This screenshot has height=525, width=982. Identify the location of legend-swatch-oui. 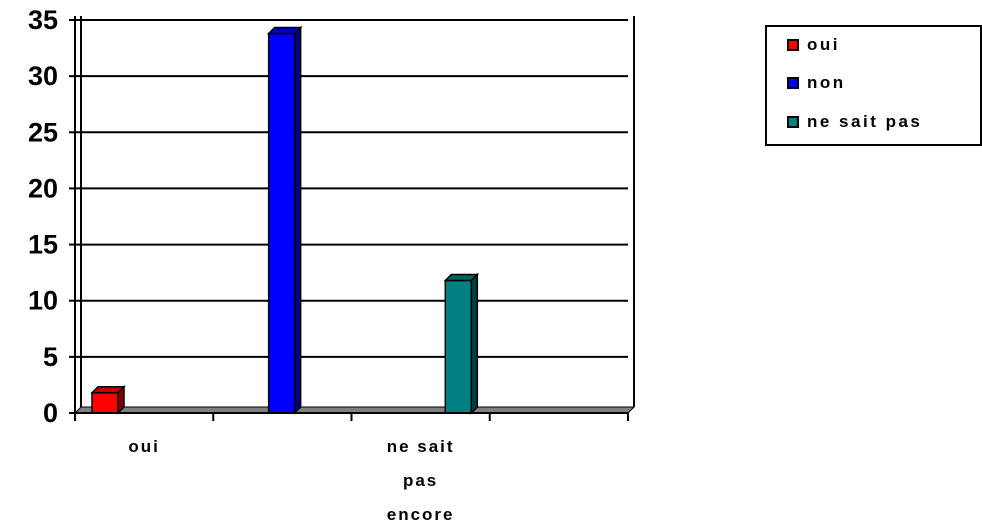
(793, 45).